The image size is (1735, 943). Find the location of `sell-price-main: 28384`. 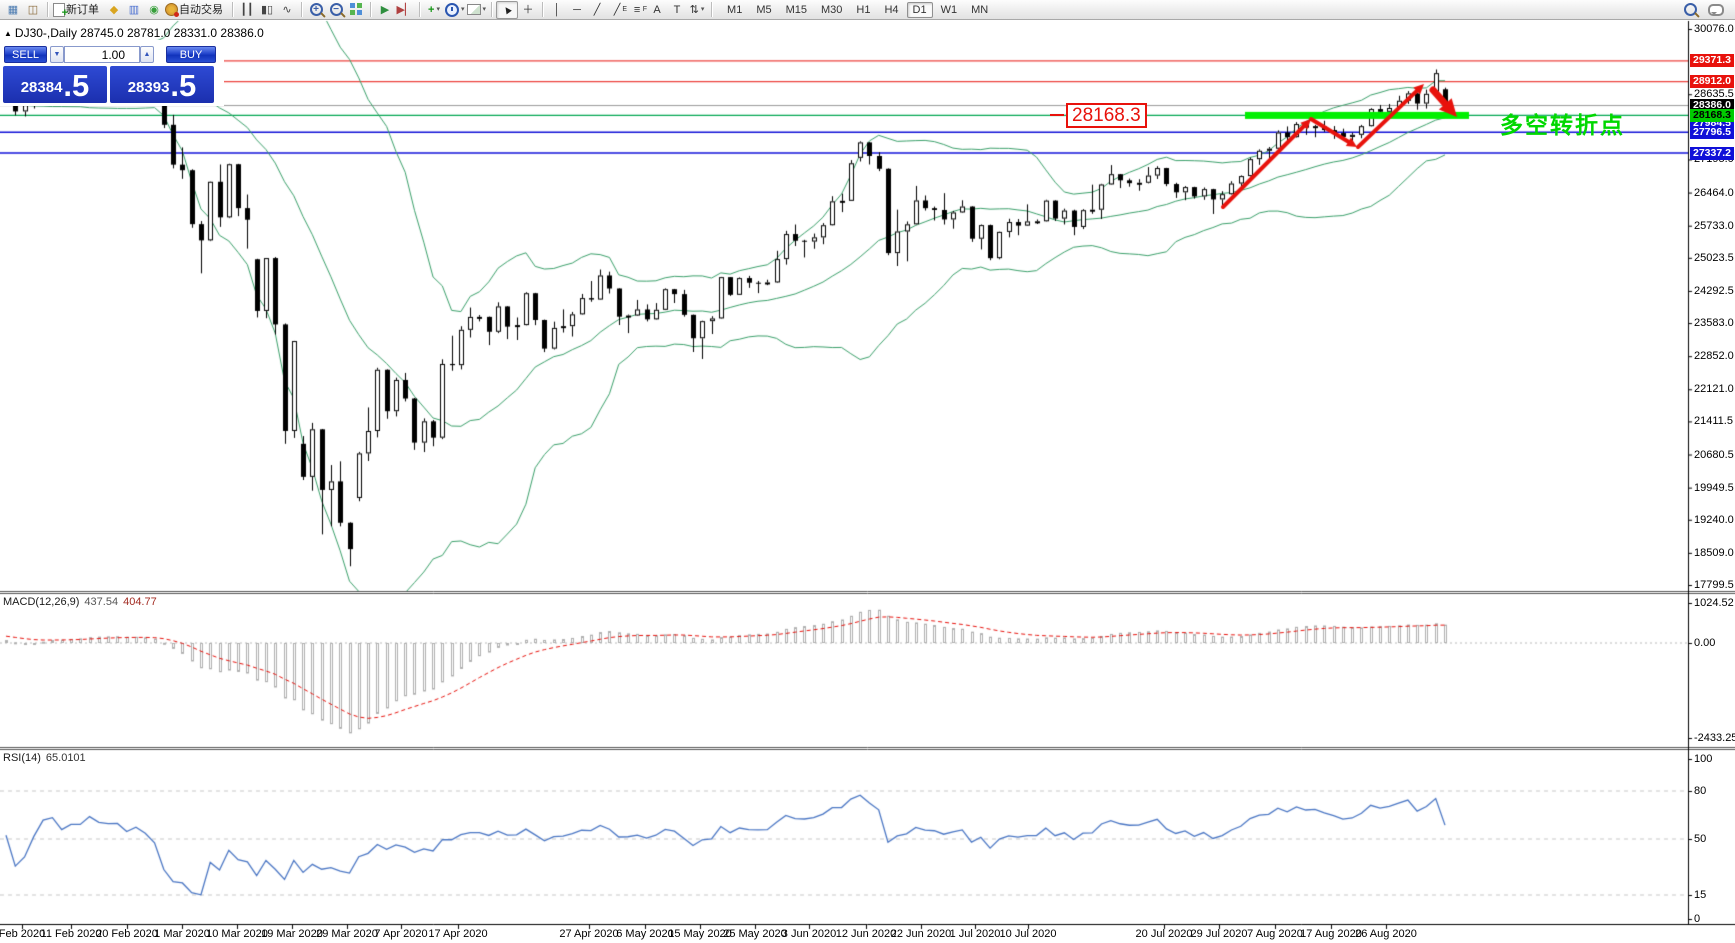

sell-price-main: 28384 is located at coordinates (41, 87).